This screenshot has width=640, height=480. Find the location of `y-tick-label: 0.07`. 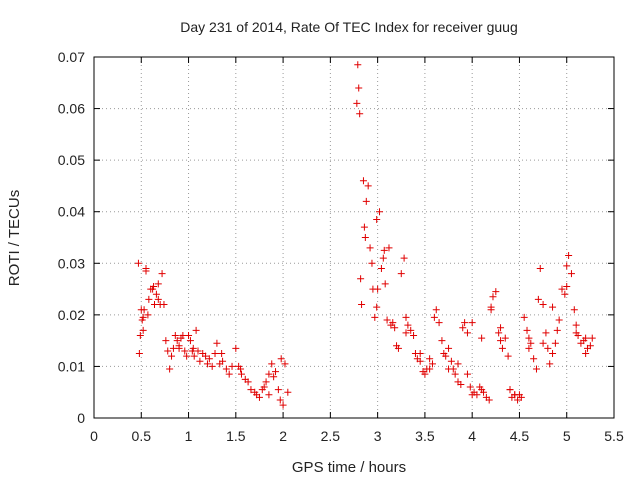

y-tick-label: 0.07 is located at coordinates (71, 57).